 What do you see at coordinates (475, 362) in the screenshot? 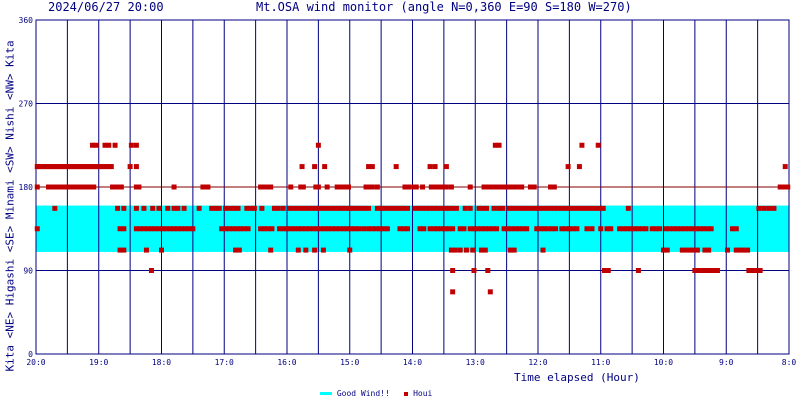
I see `x-tick-label: 13:0` at bounding box center [475, 362].